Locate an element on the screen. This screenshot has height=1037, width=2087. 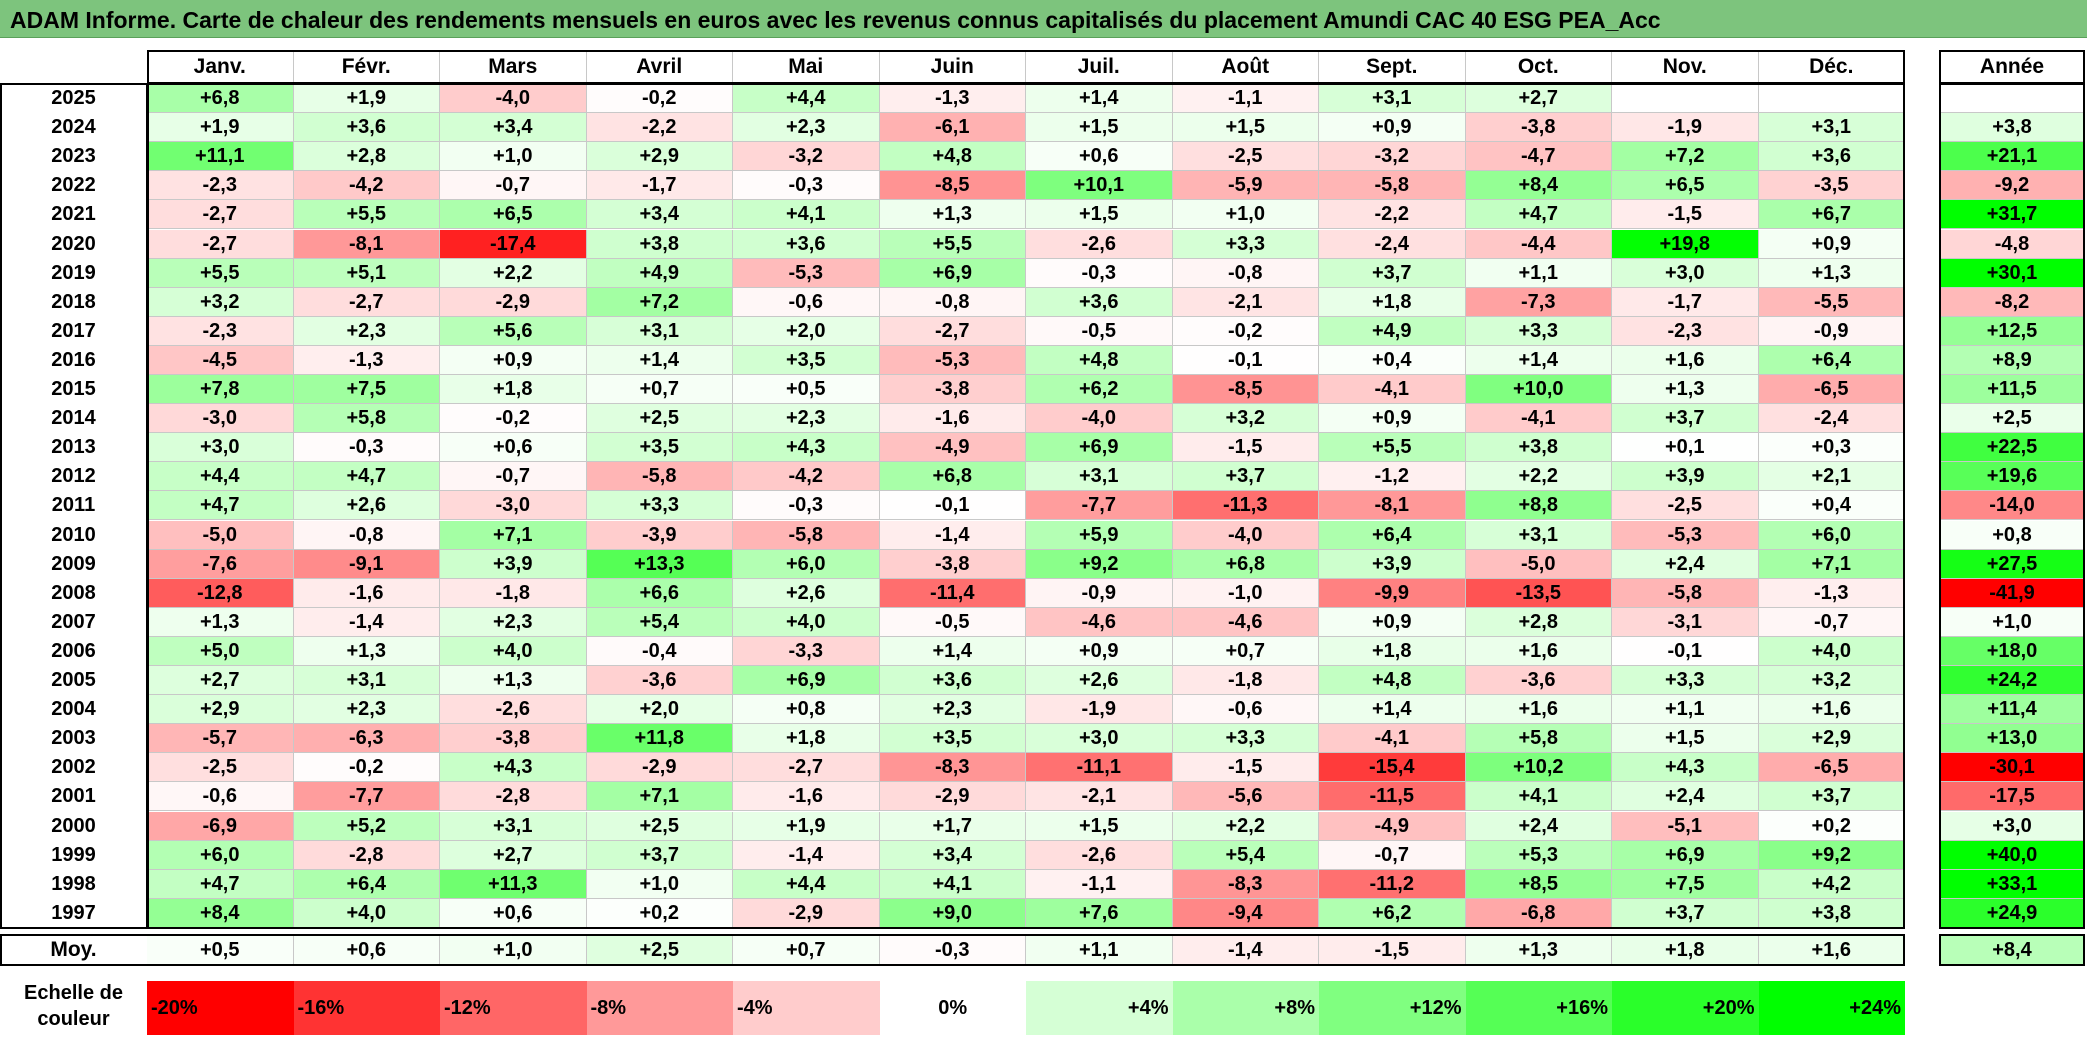
row-year-label: 2025 is located at coordinates (73, 99).